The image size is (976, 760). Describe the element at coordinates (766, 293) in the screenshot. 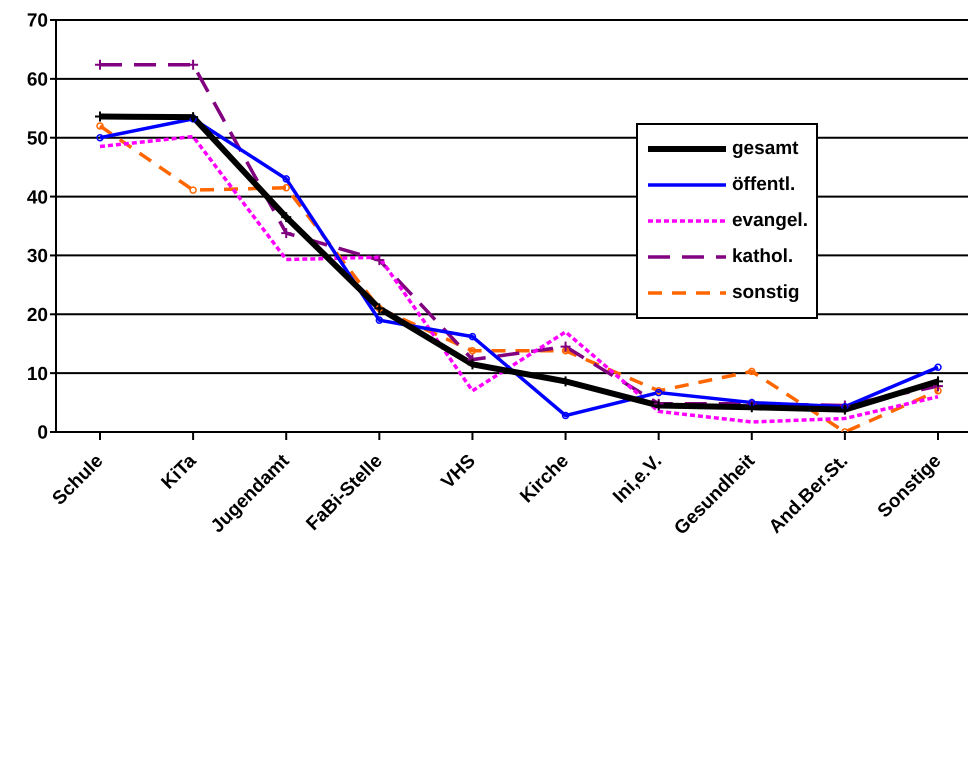

I see `legend-label: sonstig` at that location.